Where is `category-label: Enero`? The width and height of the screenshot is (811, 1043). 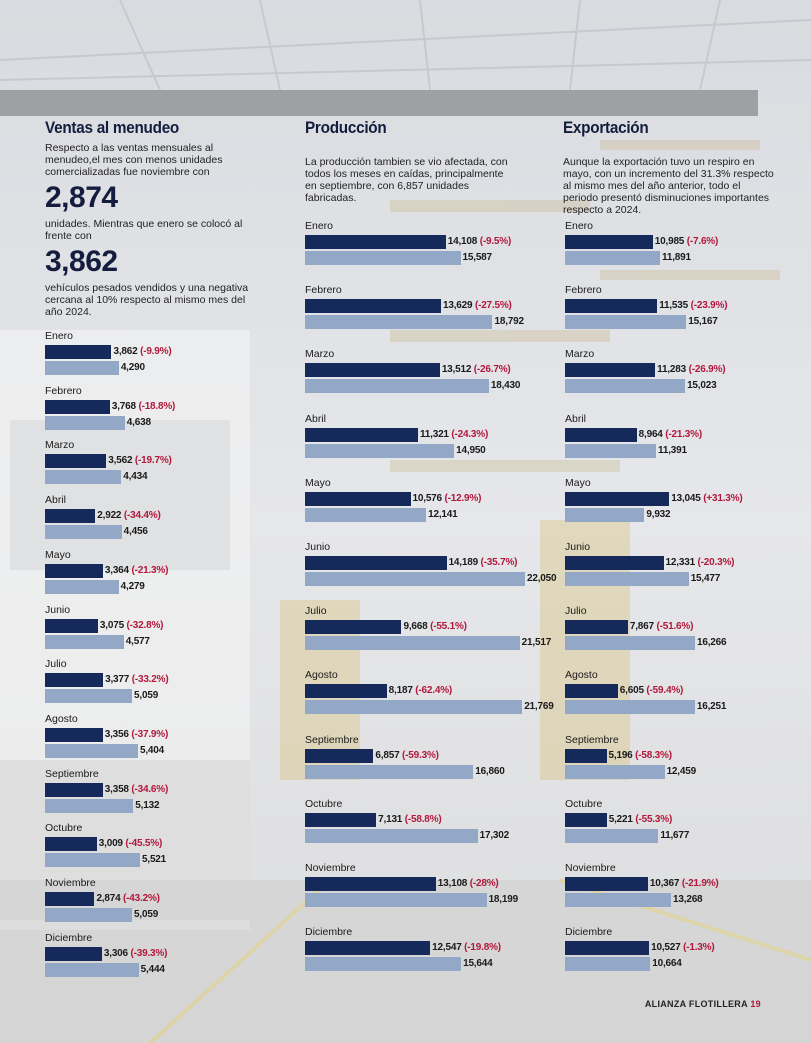
category-label: Enero is located at coordinates (579, 226).